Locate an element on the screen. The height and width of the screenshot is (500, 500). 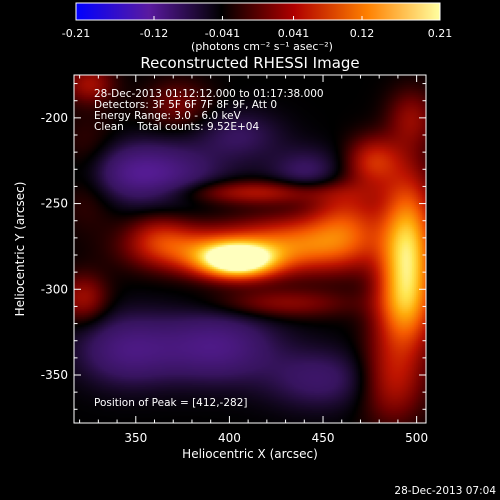
annotation-time-range: 28-Dec-2013 01:12:12.000 to 01:17:38.000 is located at coordinates (209, 94).